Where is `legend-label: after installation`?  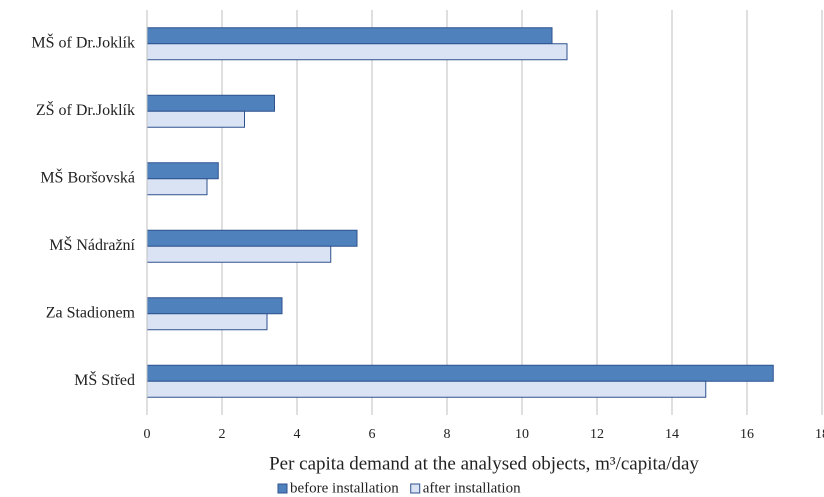 legend-label: after installation is located at coordinates (472, 488).